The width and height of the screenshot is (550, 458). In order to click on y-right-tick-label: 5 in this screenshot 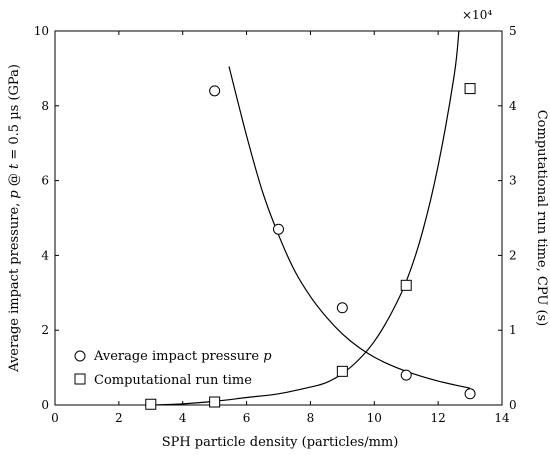, I will do `click(513, 31)`.